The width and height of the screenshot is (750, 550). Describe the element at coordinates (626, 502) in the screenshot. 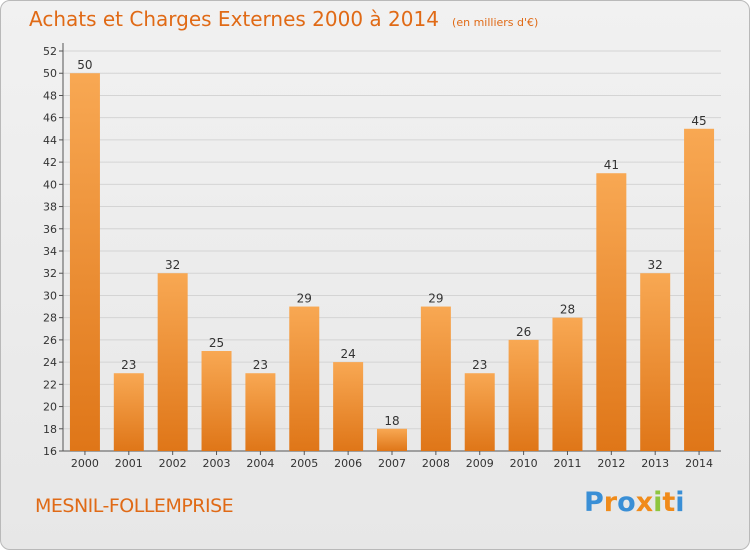

I see `logo-letter: o` at that location.